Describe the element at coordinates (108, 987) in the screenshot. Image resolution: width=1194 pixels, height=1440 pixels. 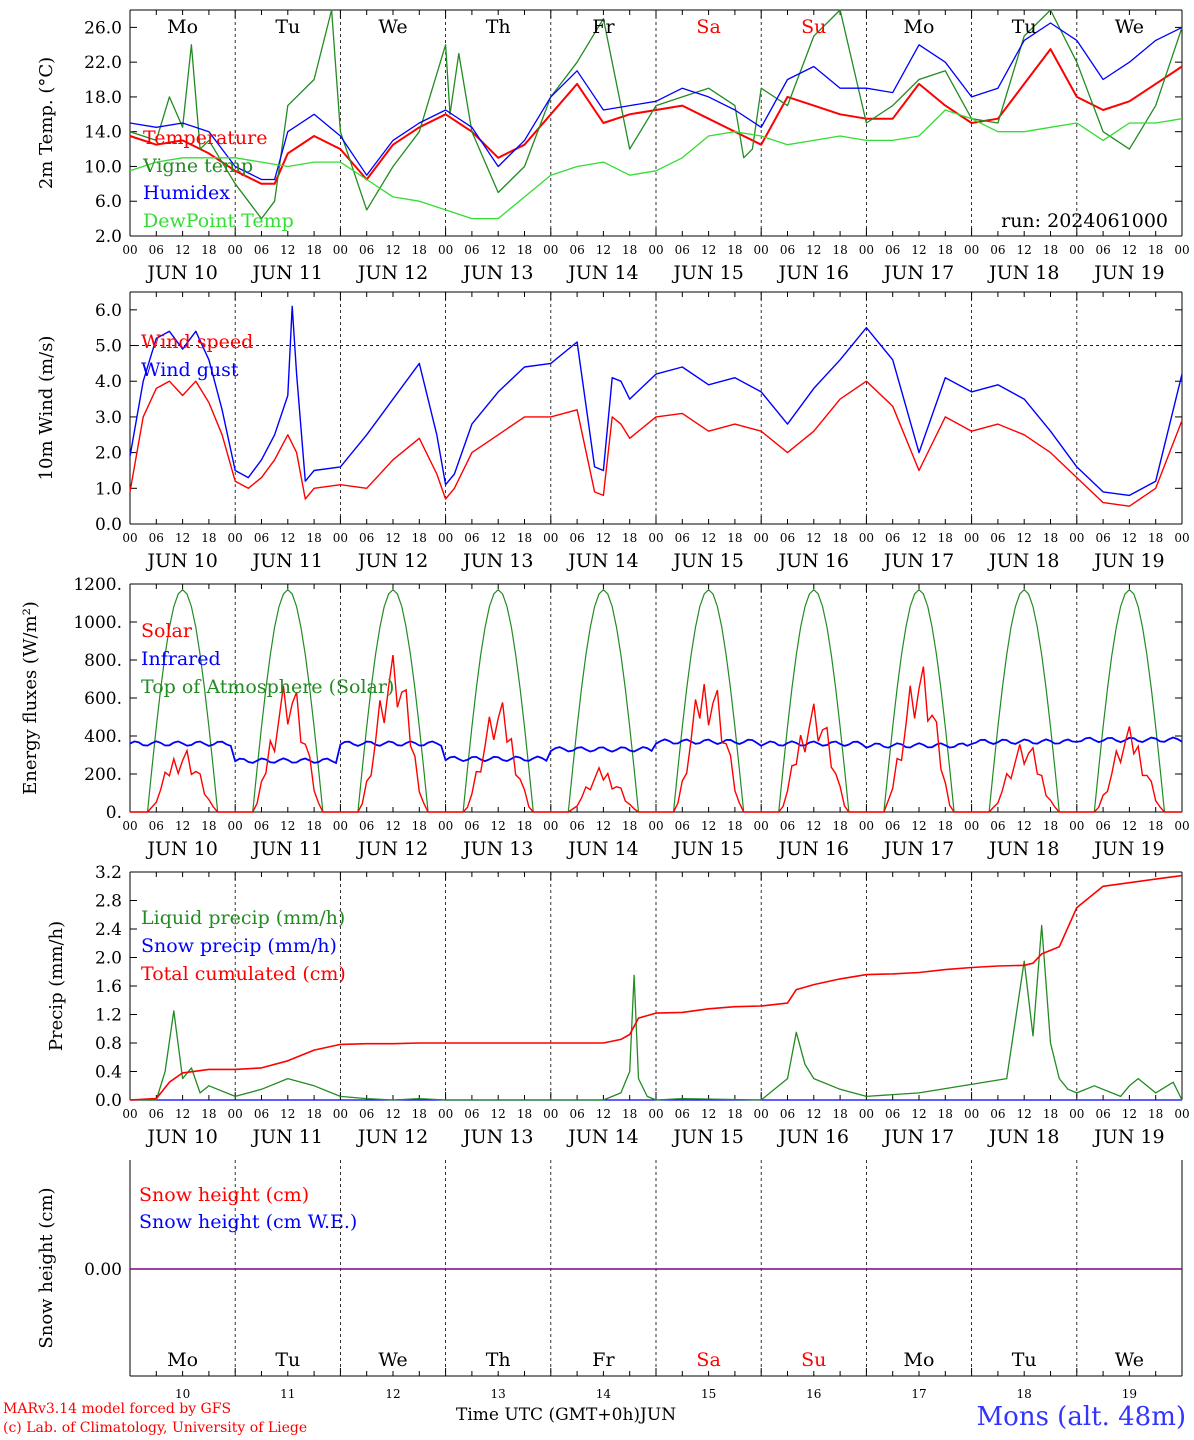
I see `precip-tick-label: 1.6` at that location.